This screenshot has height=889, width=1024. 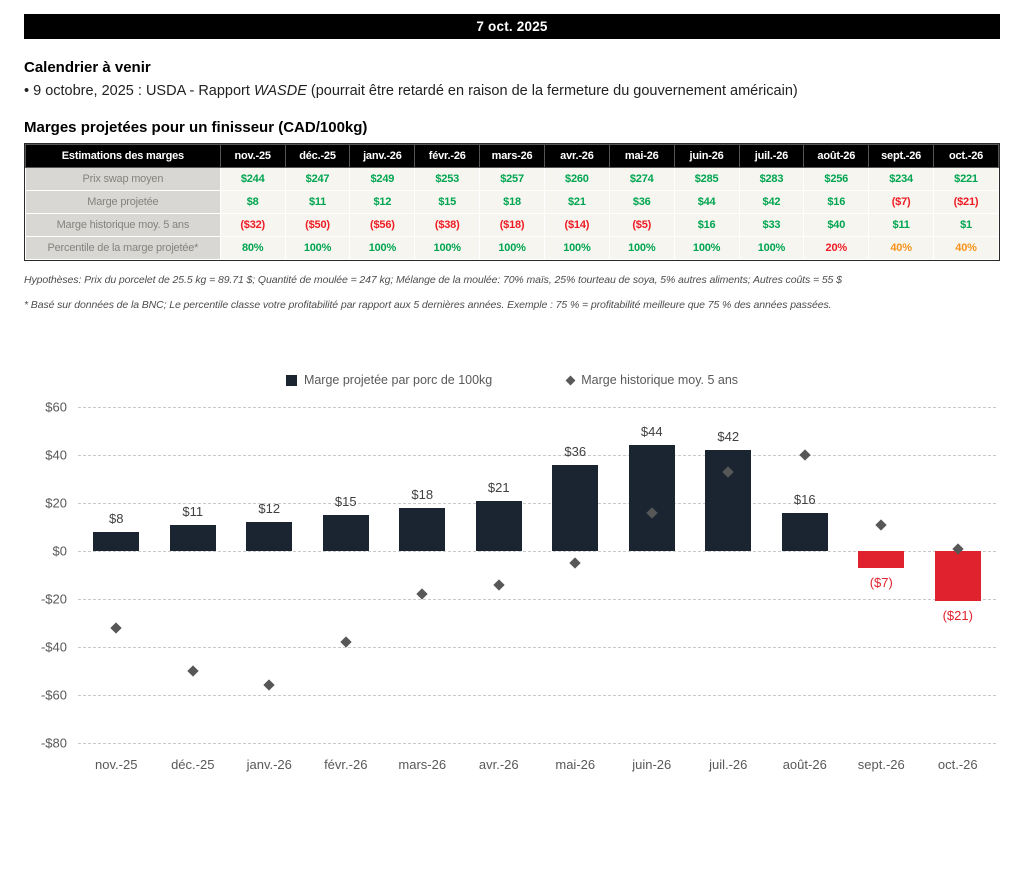 What do you see at coordinates (422, 764) in the screenshot?
I see `x-axis-tick-label: mars-26` at bounding box center [422, 764].